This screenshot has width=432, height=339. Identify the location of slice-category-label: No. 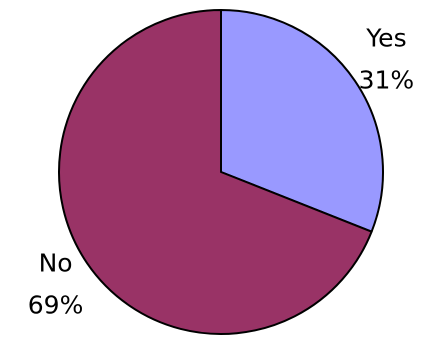
(56, 262).